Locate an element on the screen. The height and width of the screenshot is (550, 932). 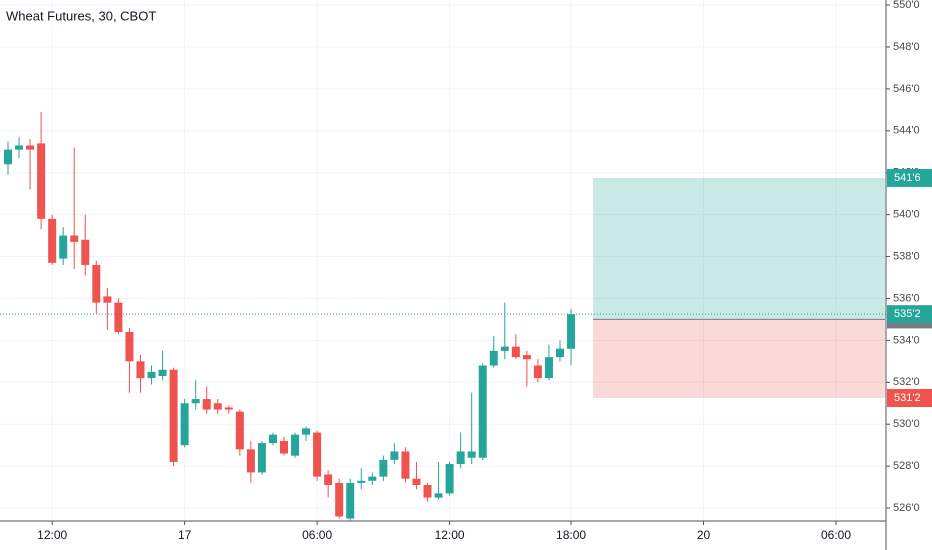
target-zone is located at coordinates (739, 248).